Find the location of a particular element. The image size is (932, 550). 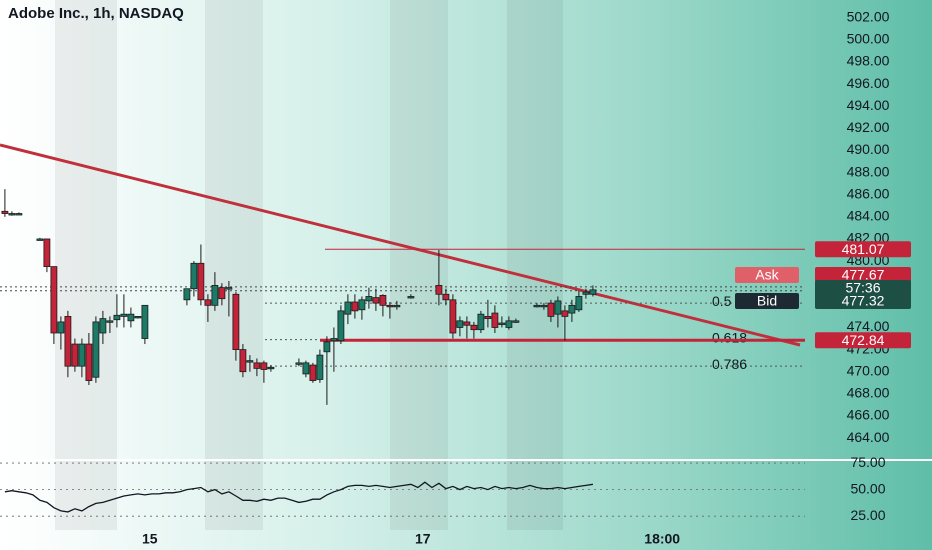

osc-tick-label: 25.00 is located at coordinates (867, 515).